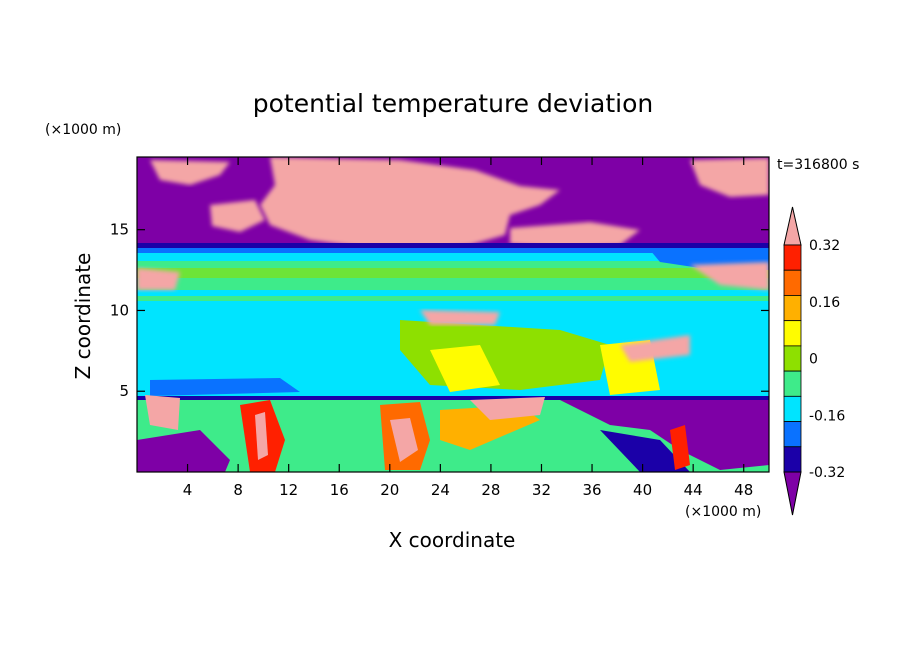 The height and width of the screenshot is (654, 904). What do you see at coordinates (83, 316) in the screenshot?
I see `y-axis-label: Z coordinate` at bounding box center [83, 316].